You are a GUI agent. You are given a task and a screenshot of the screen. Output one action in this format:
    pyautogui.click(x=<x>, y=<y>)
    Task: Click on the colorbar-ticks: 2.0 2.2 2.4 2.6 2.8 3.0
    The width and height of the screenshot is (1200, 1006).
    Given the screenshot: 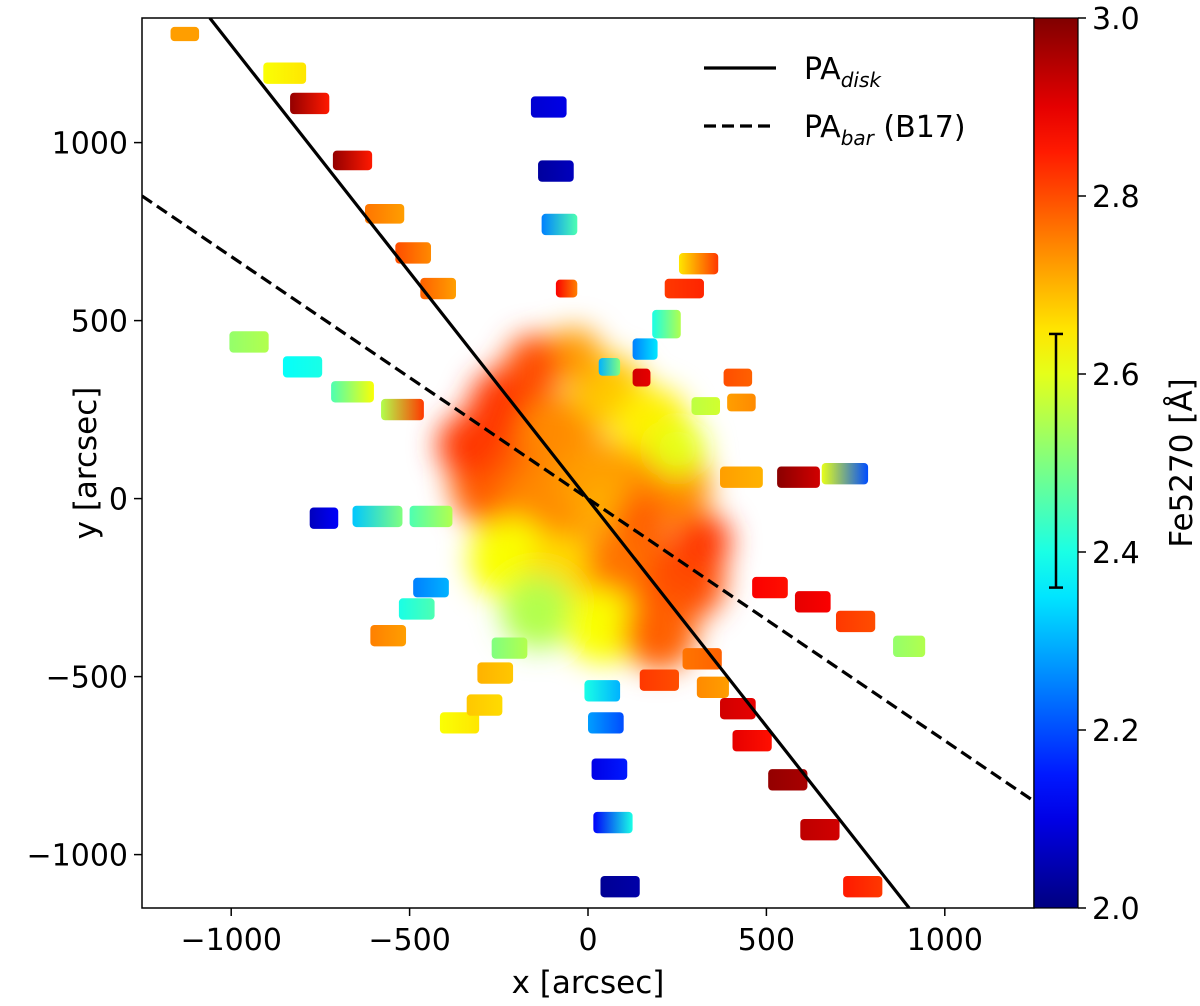 What is the action you would take?
    pyautogui.click(x=1109, y=464)
    